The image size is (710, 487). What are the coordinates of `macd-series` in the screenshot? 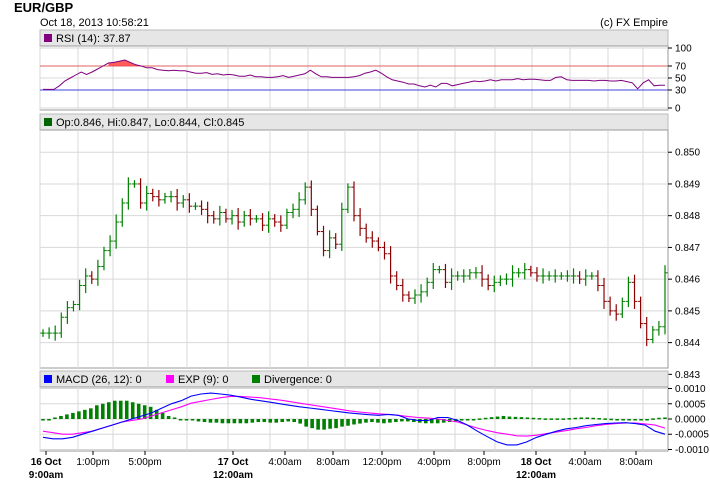 It's located at (354, 419).